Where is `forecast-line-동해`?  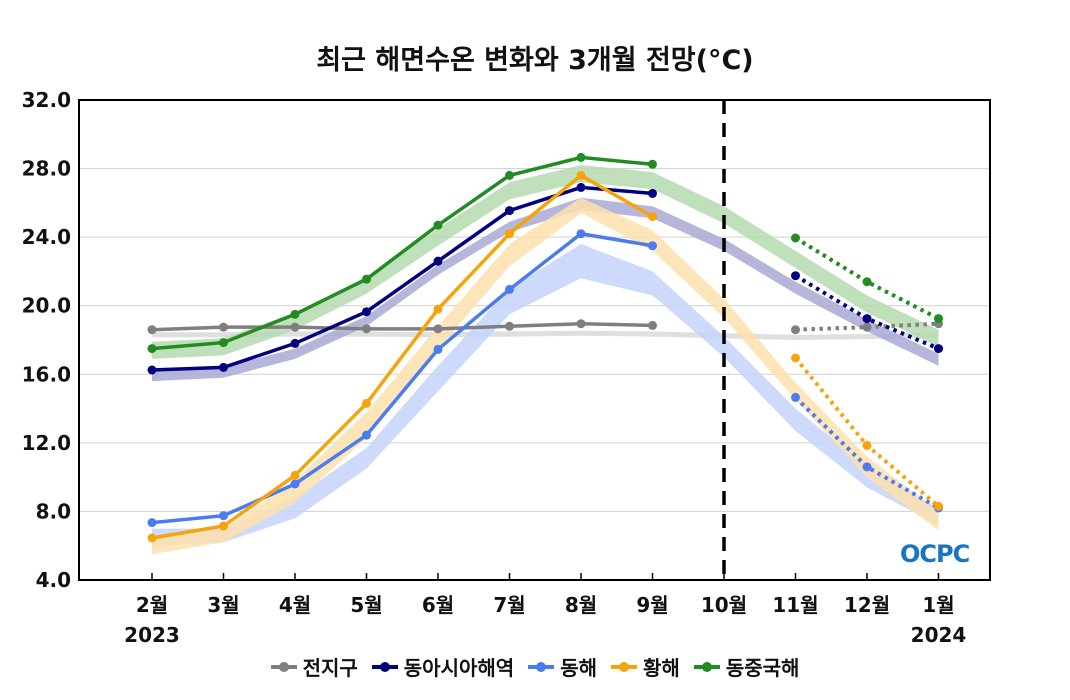
forecast-line-동해 is located at coordinates (867, 452).